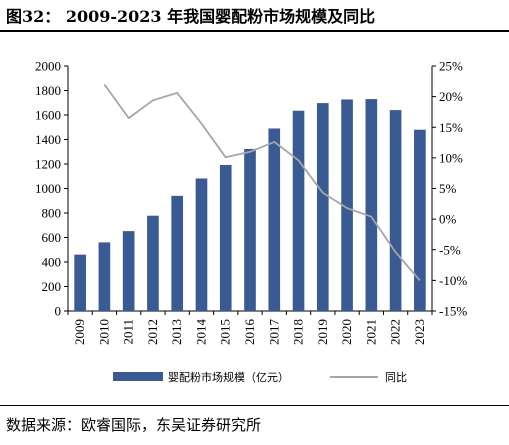  I want to click on right-axis-tick-label: -15%, so click(453, 311).